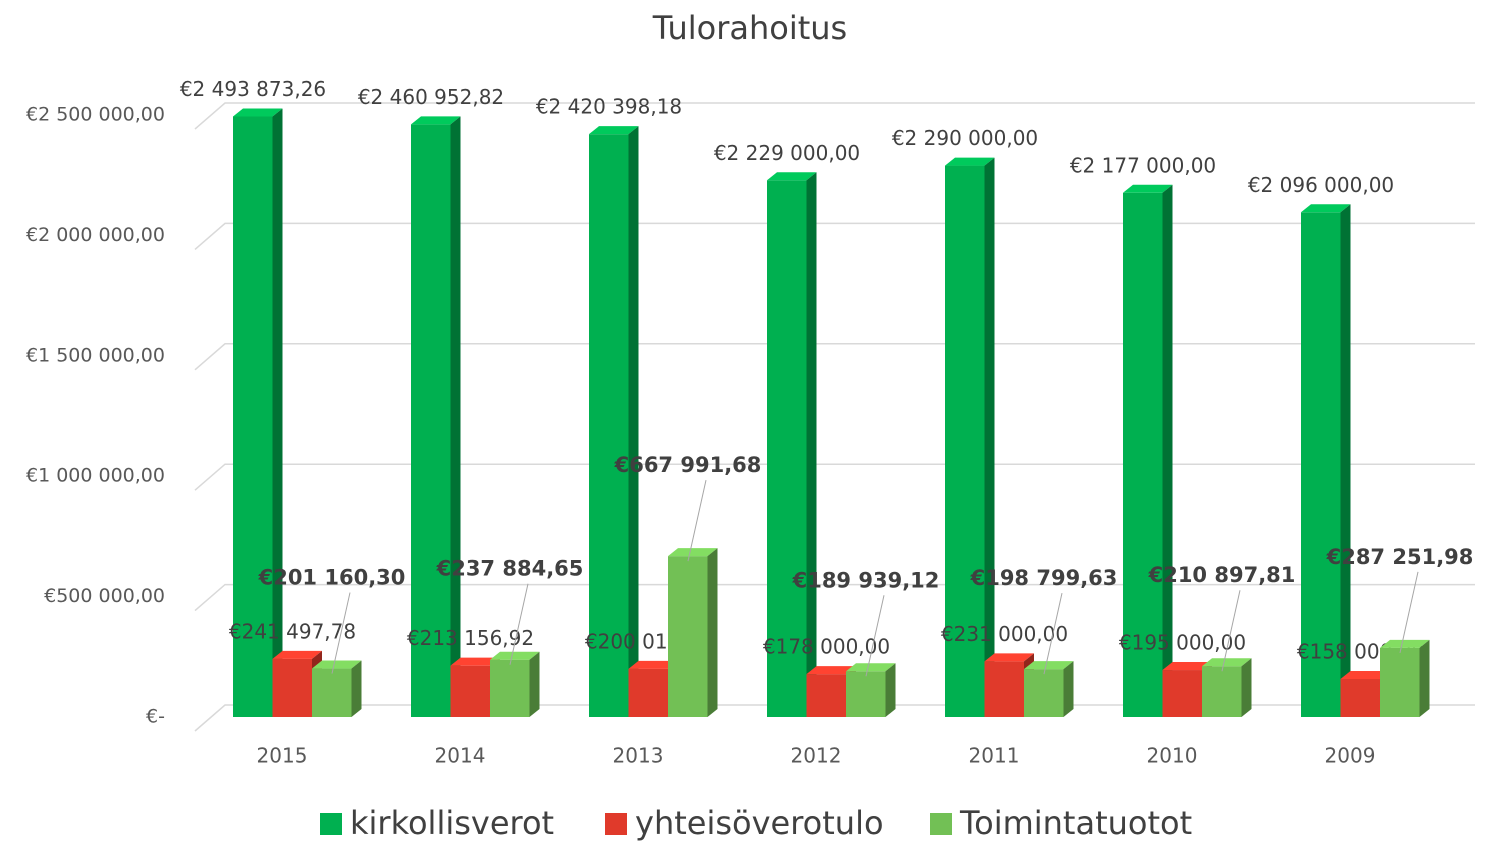 The height and width of the screenshot is (843, 1502). Describe the element at coordinates (253, 89) in the screenshot. I see `data-label: €2 493 873,26` at that location.